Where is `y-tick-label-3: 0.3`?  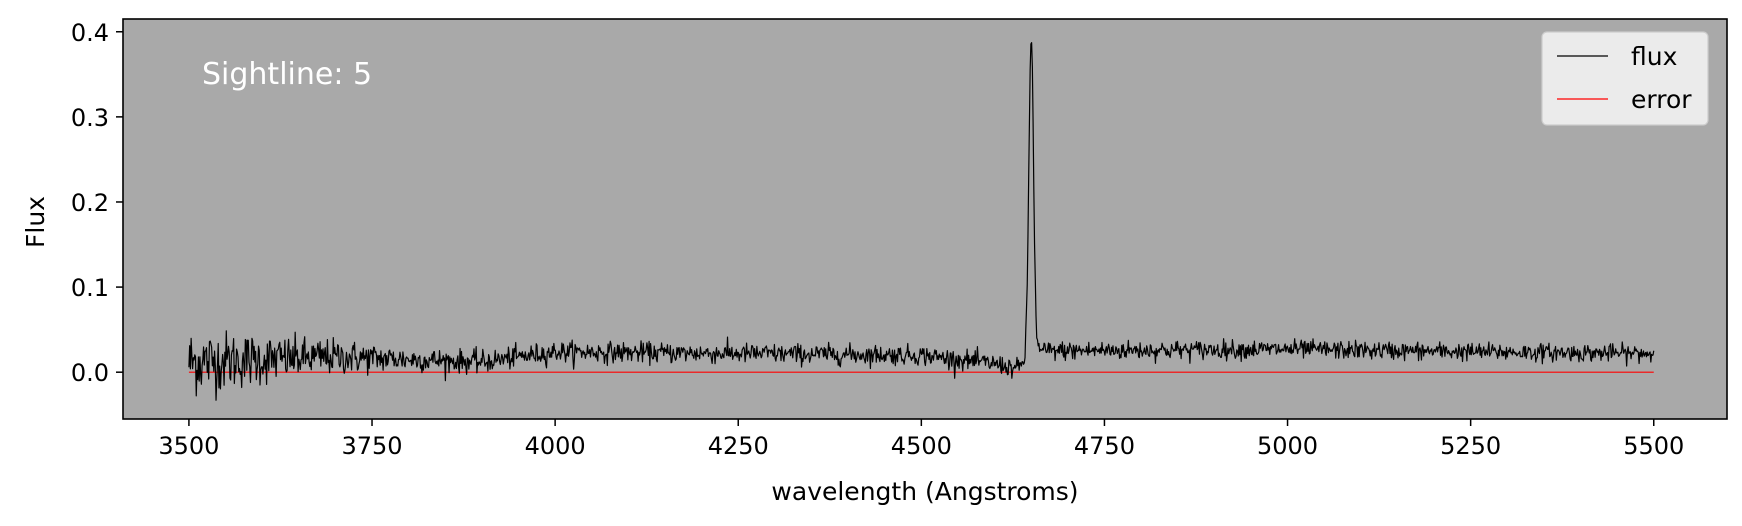 y-tick-label-3: 0.3 is located at coordinates (90, 118).